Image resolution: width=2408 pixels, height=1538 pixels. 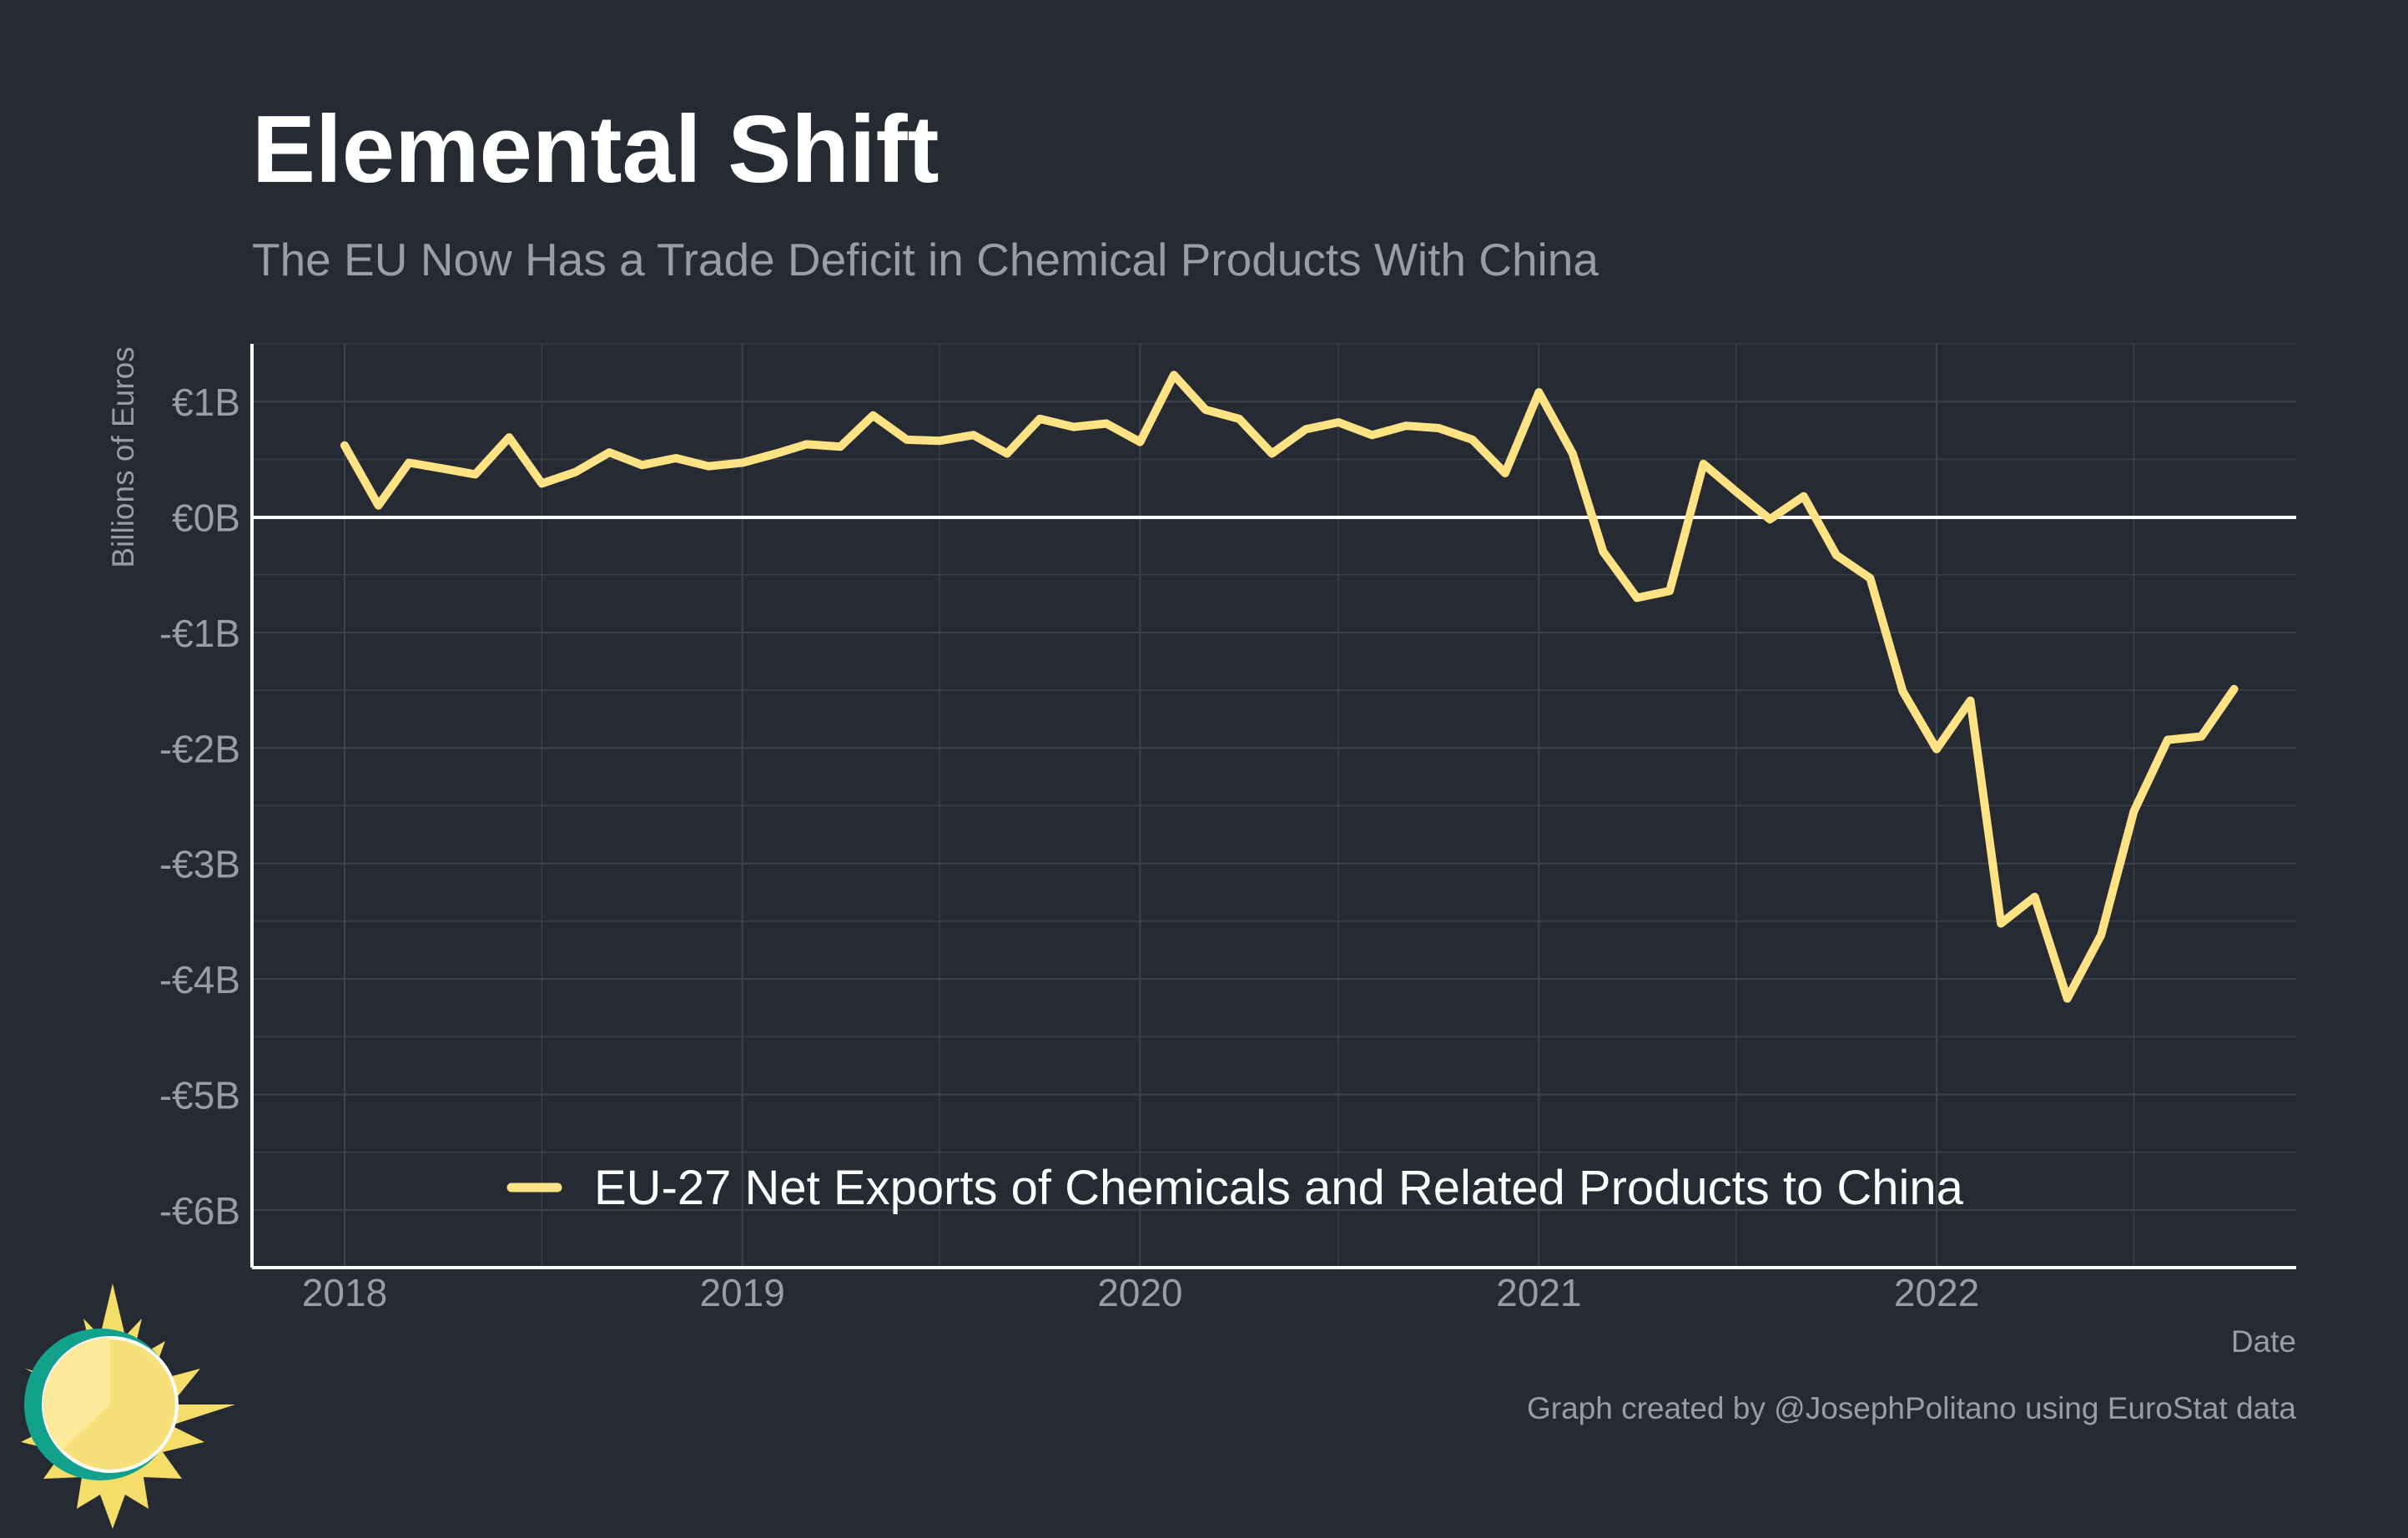 What do you see at coordinates (199, 1095) in the screenshot?
I see `y-tick-label: -€5B` at bounding box center [199, 1095].